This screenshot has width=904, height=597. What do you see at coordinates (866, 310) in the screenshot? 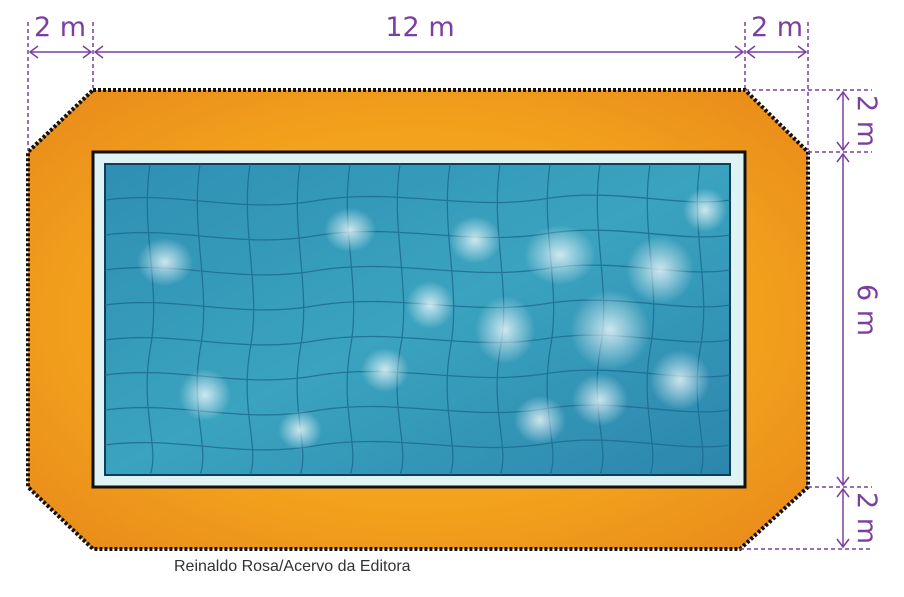
I see `dim-label-pool-width: 6 m` at bounding box center [866, 310].